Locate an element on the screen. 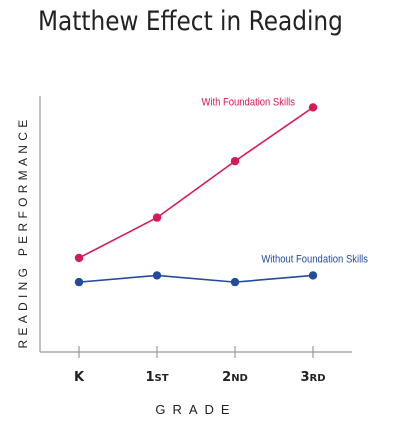 The height and width of the screenshot is (428, 417). y-axis-title: READING PERFORMANCE is located at coordinates (23, 231).